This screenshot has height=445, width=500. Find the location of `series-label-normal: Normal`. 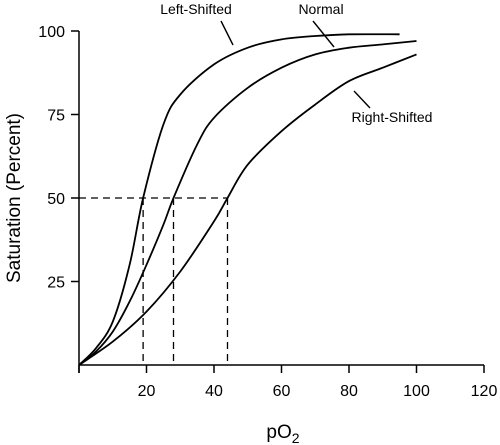

series-label-normal: Normal is located at coordinates (320, 9).